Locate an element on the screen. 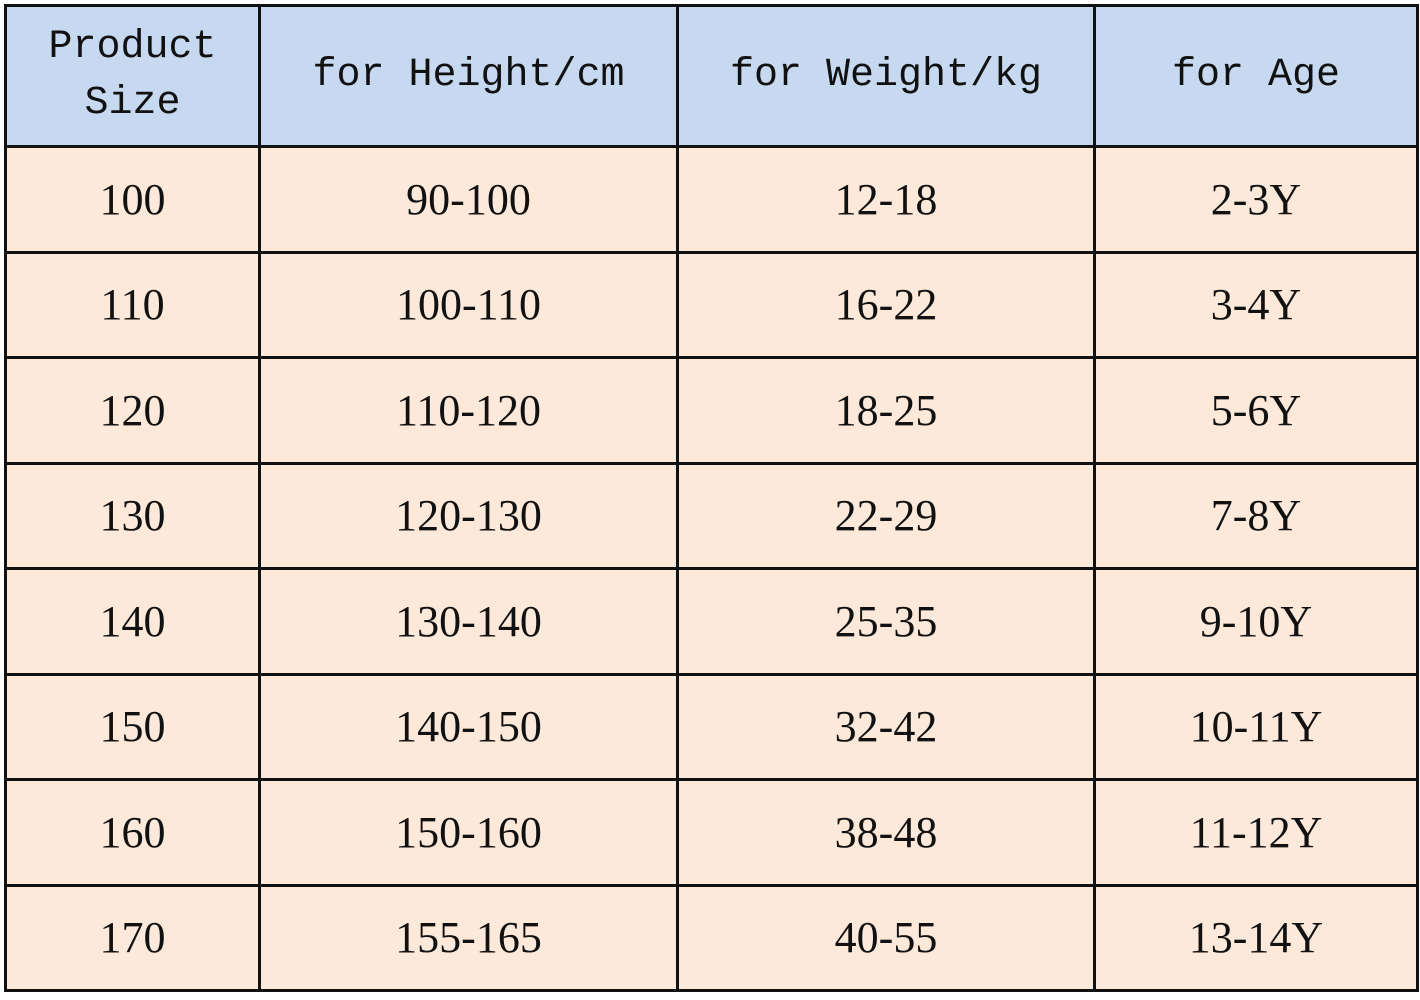  table-cell: 110 is located at coordinates (132, 304).